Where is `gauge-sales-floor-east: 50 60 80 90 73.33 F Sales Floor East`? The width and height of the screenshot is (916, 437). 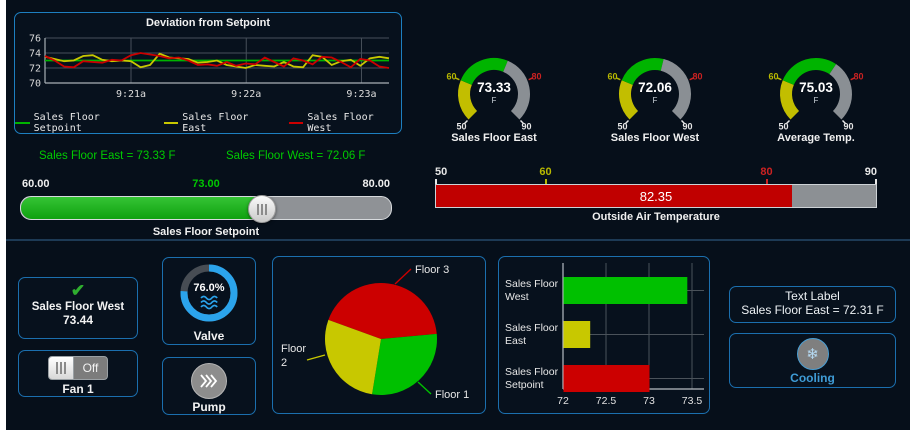
gauge-sales-floor-east: 50 60 80 90 73.33 F Sales Floor East is located at coordinates (494, 98).